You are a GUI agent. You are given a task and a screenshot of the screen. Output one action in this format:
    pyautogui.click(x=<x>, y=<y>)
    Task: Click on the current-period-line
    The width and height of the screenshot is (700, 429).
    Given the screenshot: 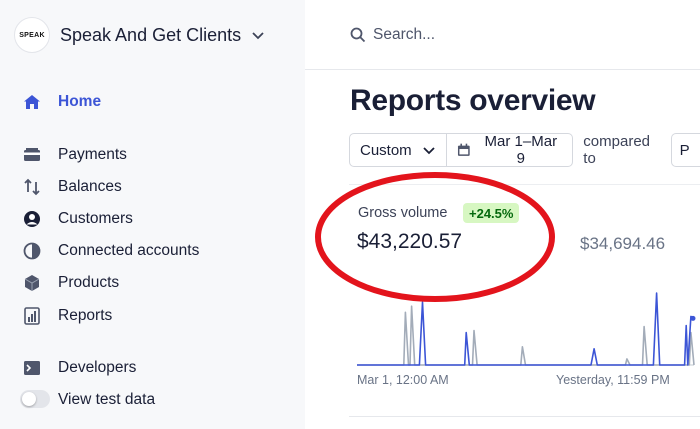 What is the action you would take?
    pyautogui.click(x=526, y=329)
    